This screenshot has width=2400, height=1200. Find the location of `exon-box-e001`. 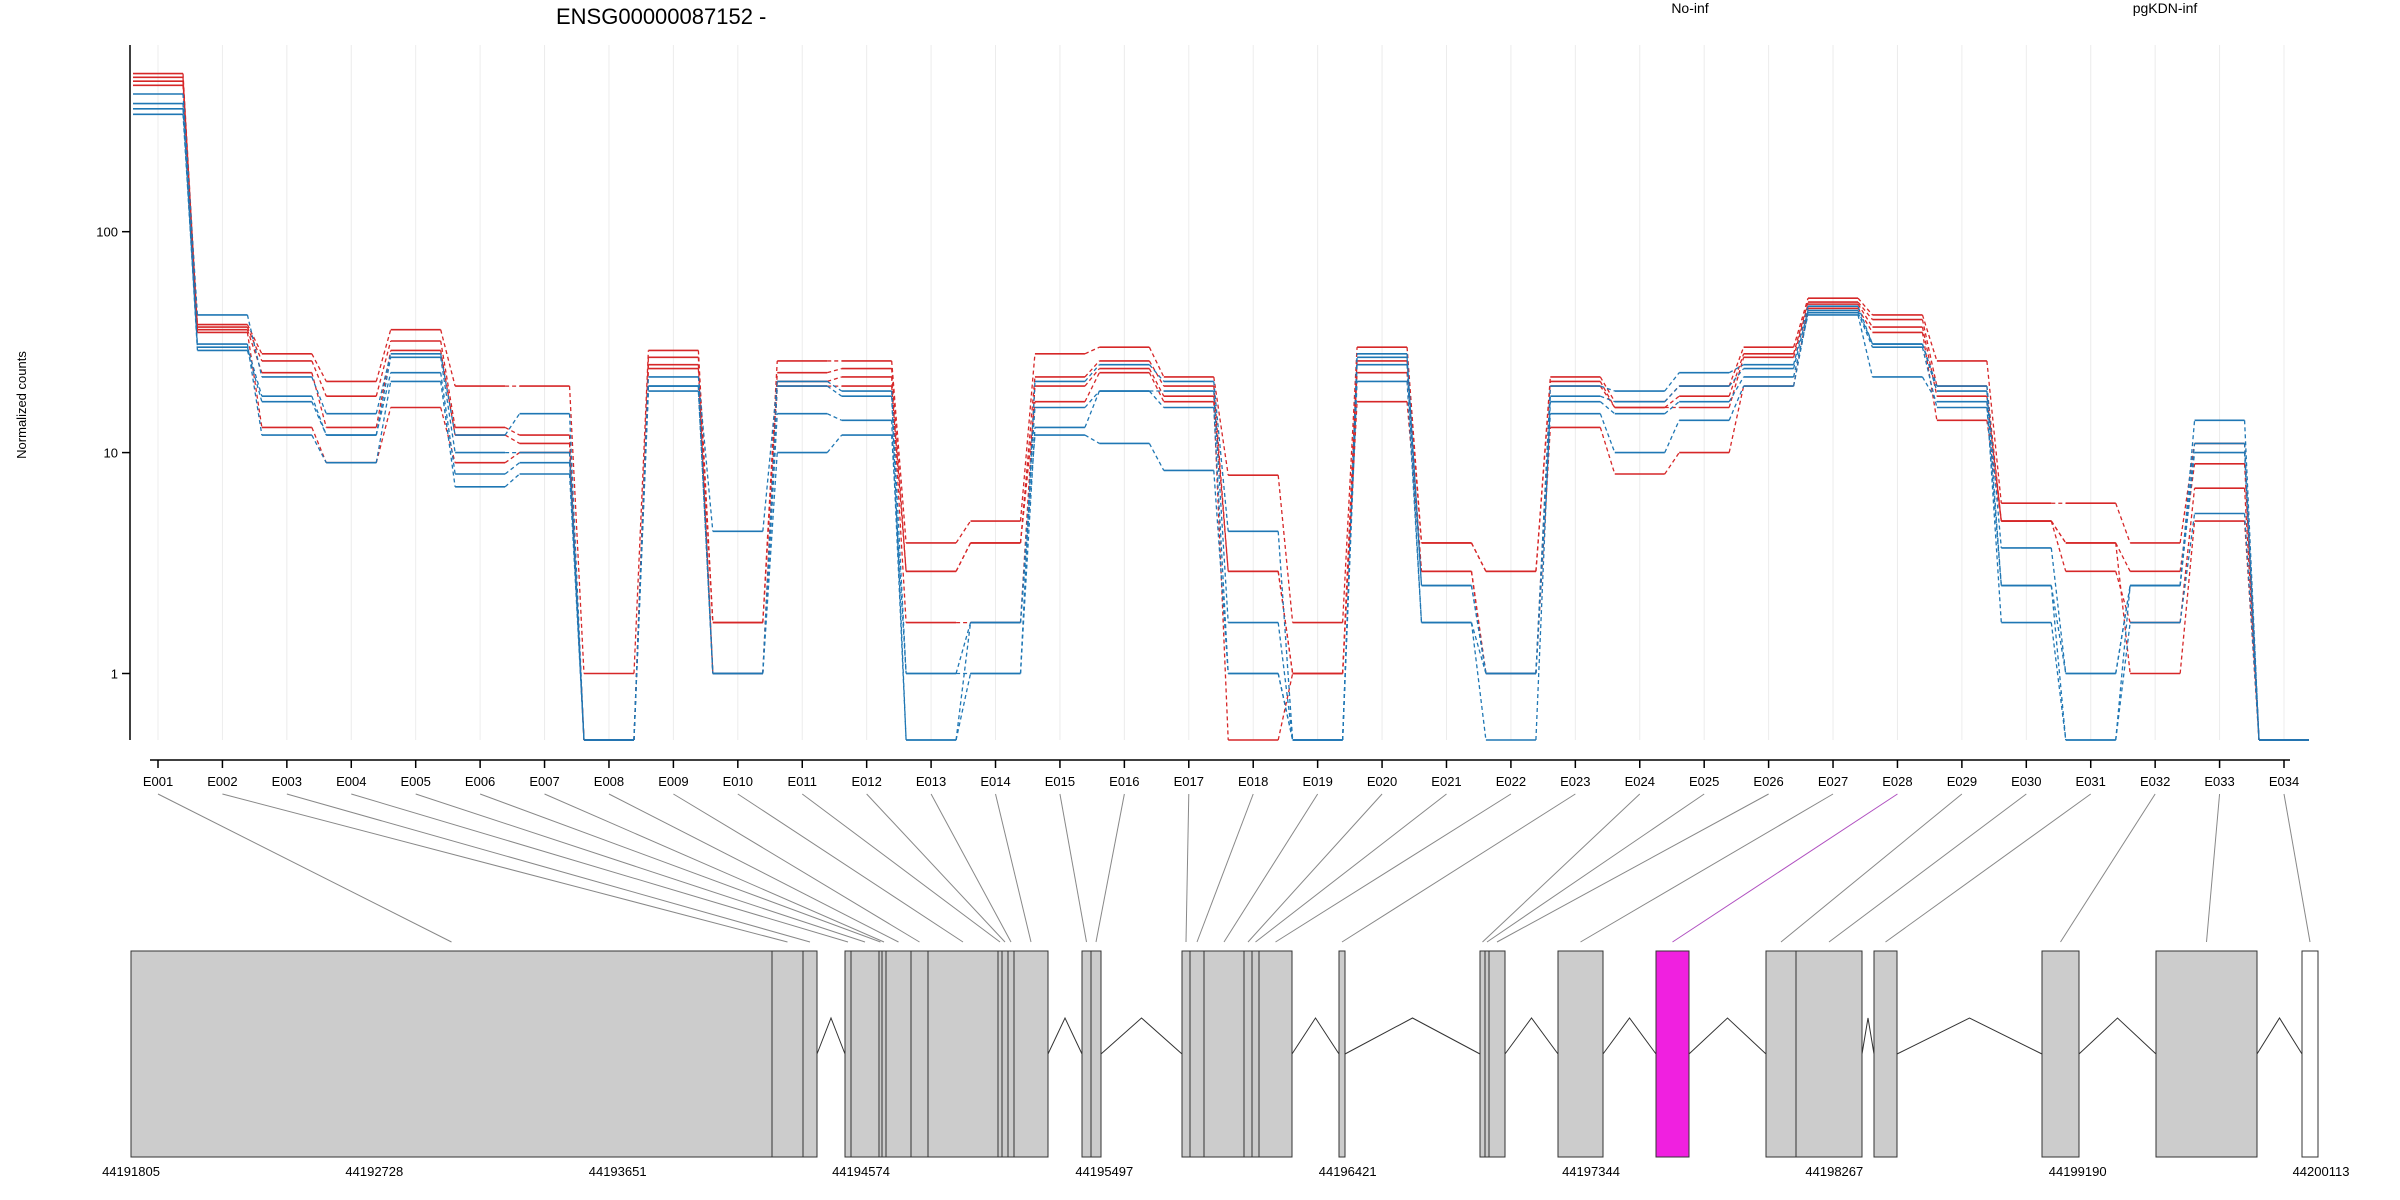

exon-box-e001 is located at coordinates (451, 1054).